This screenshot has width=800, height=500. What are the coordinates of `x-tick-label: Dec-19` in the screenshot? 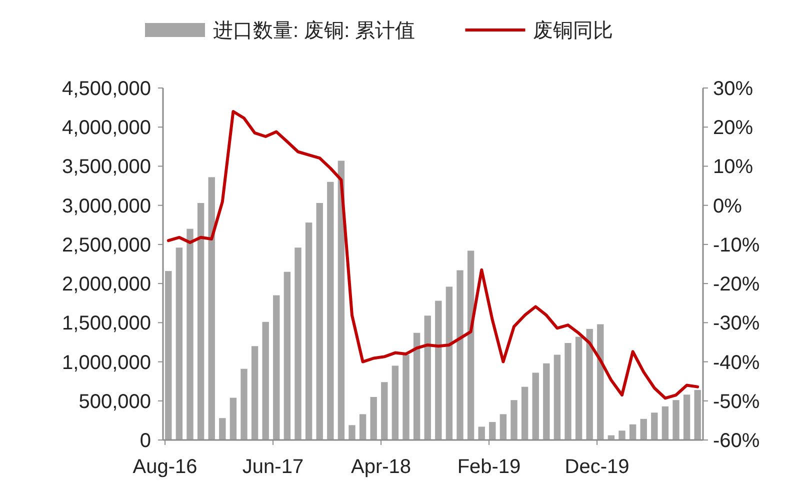 It's located at (597, 467).